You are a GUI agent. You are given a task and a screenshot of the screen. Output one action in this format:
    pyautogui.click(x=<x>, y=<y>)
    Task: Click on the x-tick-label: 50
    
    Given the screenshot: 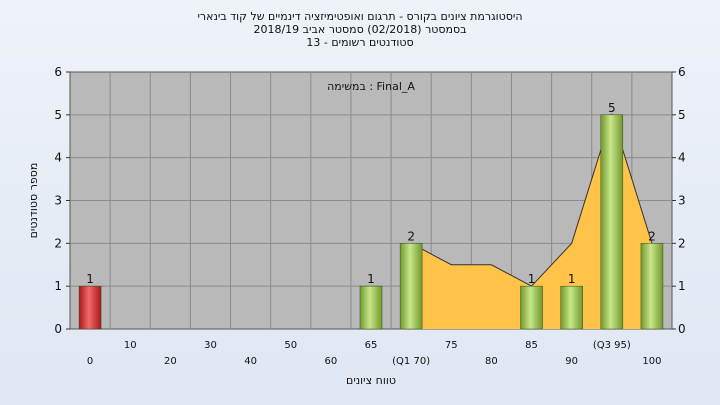 What is the action you would take?
    pyautogui.click(x=290, y=345)
    